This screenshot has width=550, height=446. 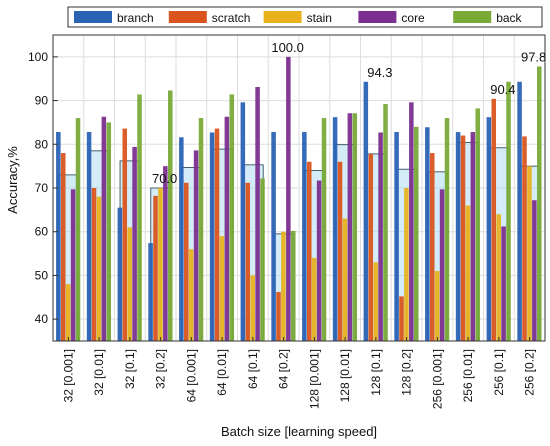 I want to click on y-tick-label: 100, so click(x=38, y=57).